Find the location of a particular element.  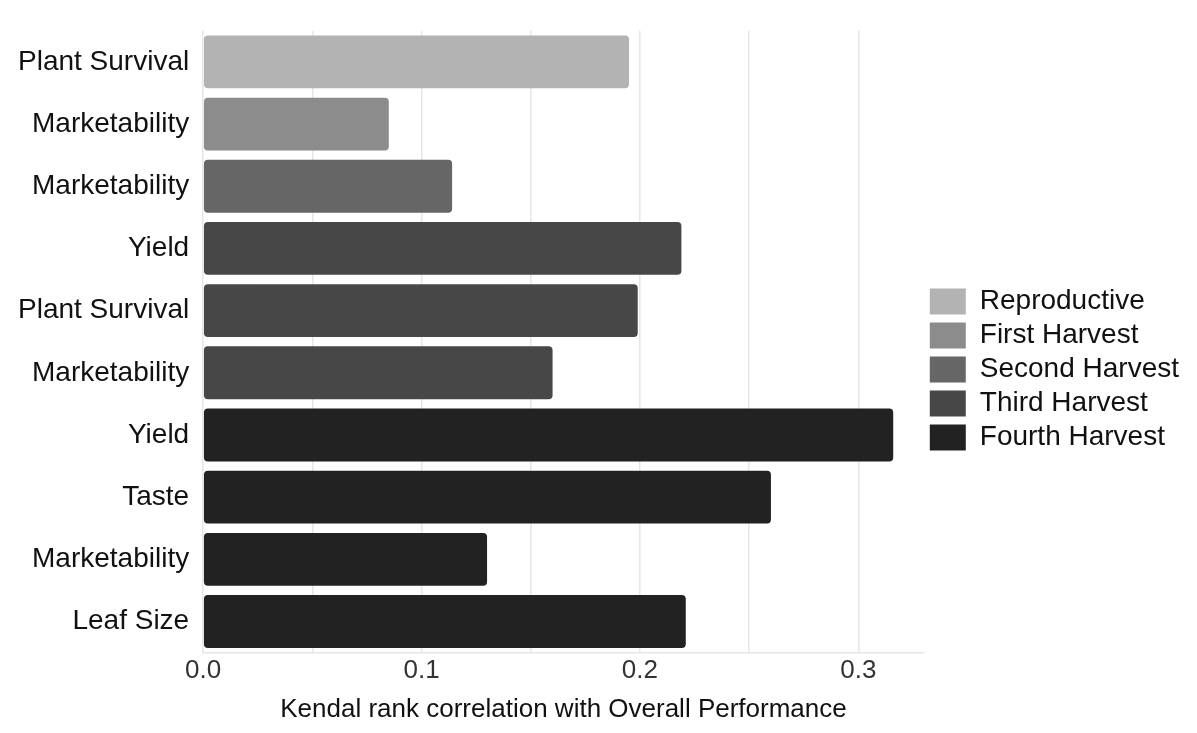

y-tick-label: Leaf Size is located at coordinates (131, 620).